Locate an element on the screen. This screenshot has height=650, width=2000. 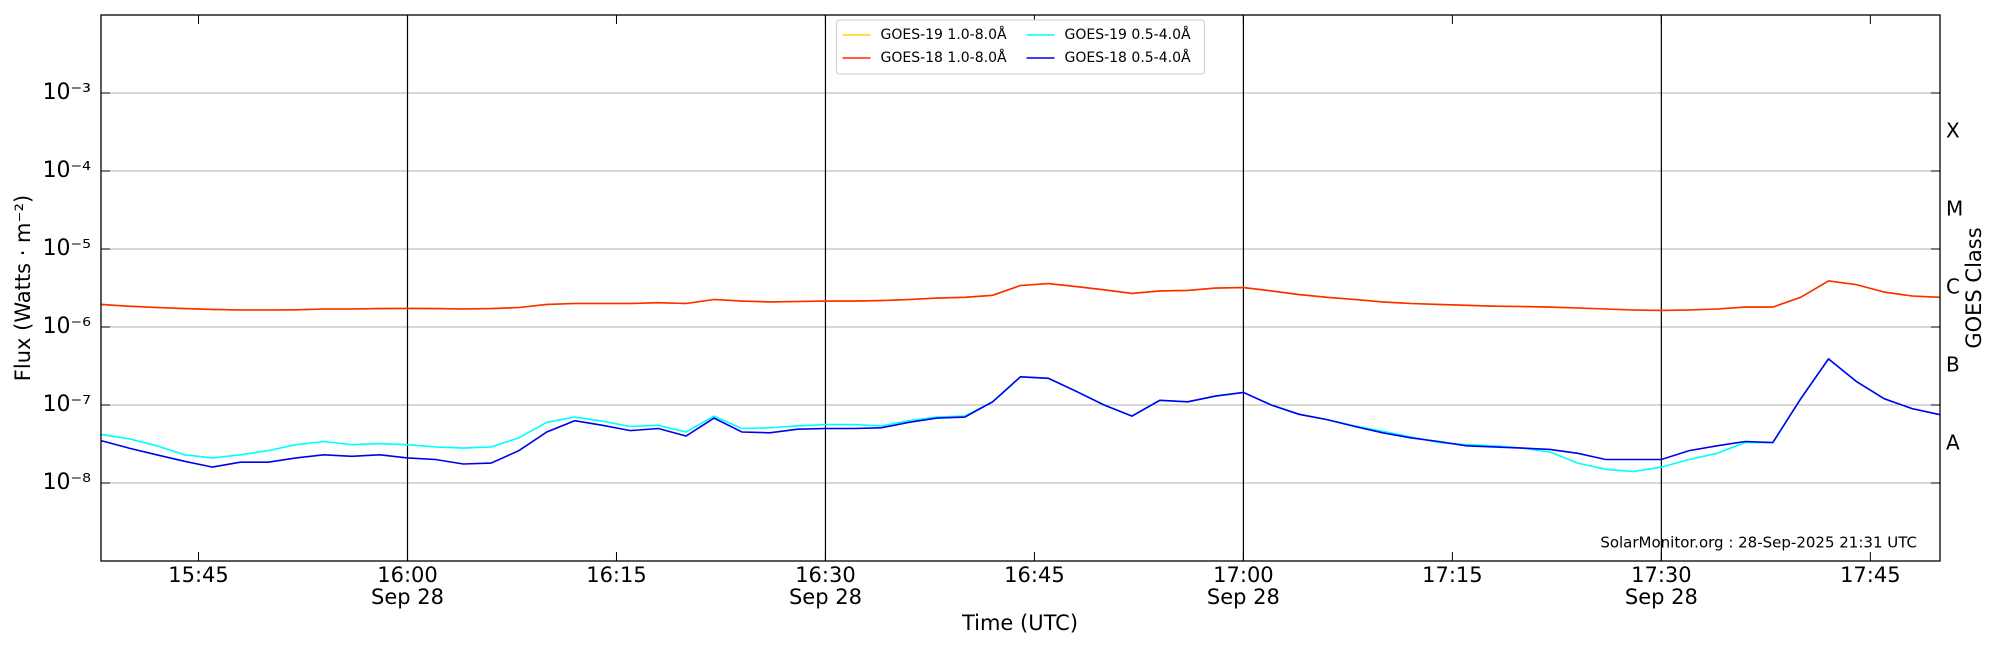
class-label: C is located at coordinates (1953, 287).